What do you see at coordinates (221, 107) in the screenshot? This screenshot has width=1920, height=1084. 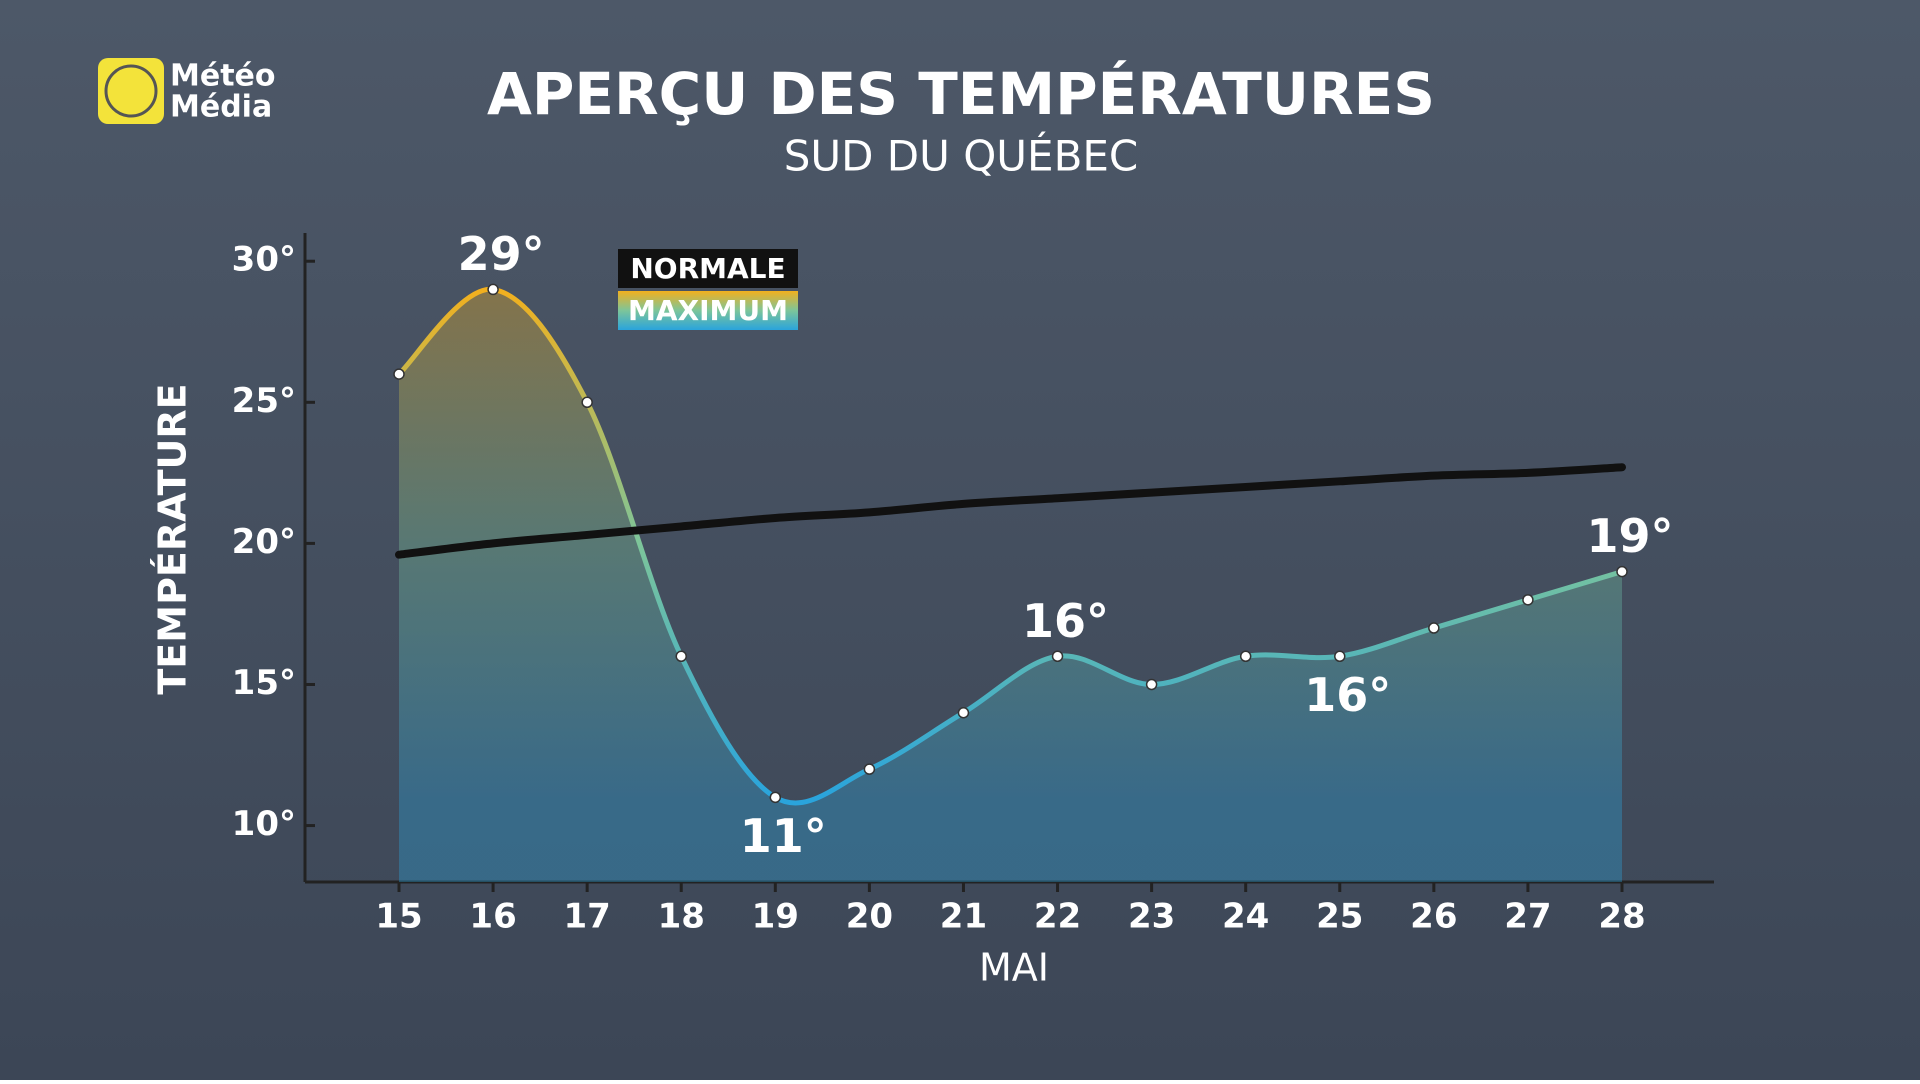 I see `logo-text: Média` at bounding box center [221, 107].